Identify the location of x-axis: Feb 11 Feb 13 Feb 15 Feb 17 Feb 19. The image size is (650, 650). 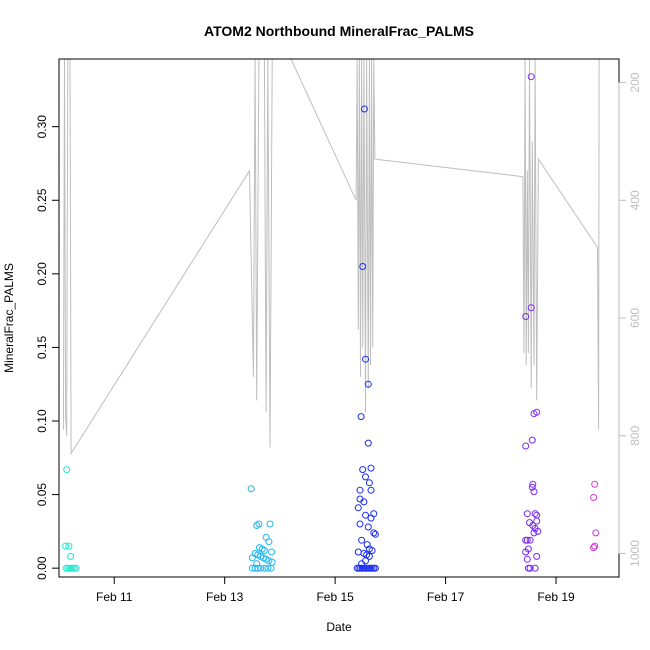
(335, 590).